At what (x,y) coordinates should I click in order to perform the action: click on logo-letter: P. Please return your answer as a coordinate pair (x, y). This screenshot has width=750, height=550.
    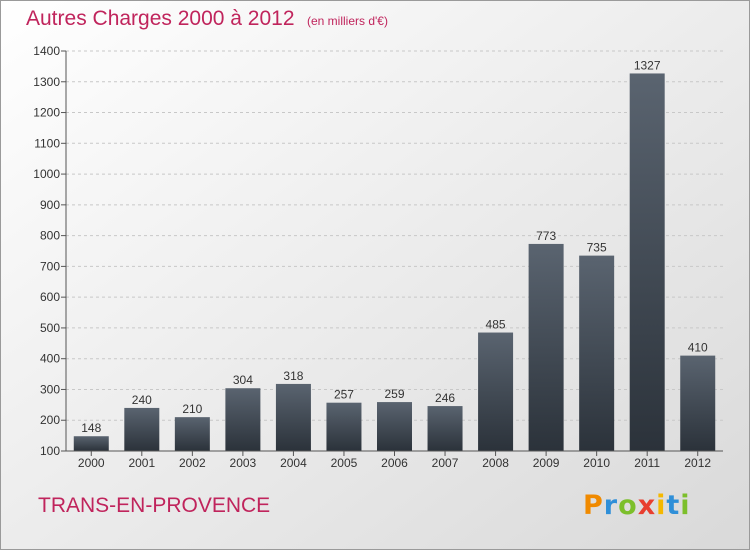
    Looking at the image, I should click on (593, 505).